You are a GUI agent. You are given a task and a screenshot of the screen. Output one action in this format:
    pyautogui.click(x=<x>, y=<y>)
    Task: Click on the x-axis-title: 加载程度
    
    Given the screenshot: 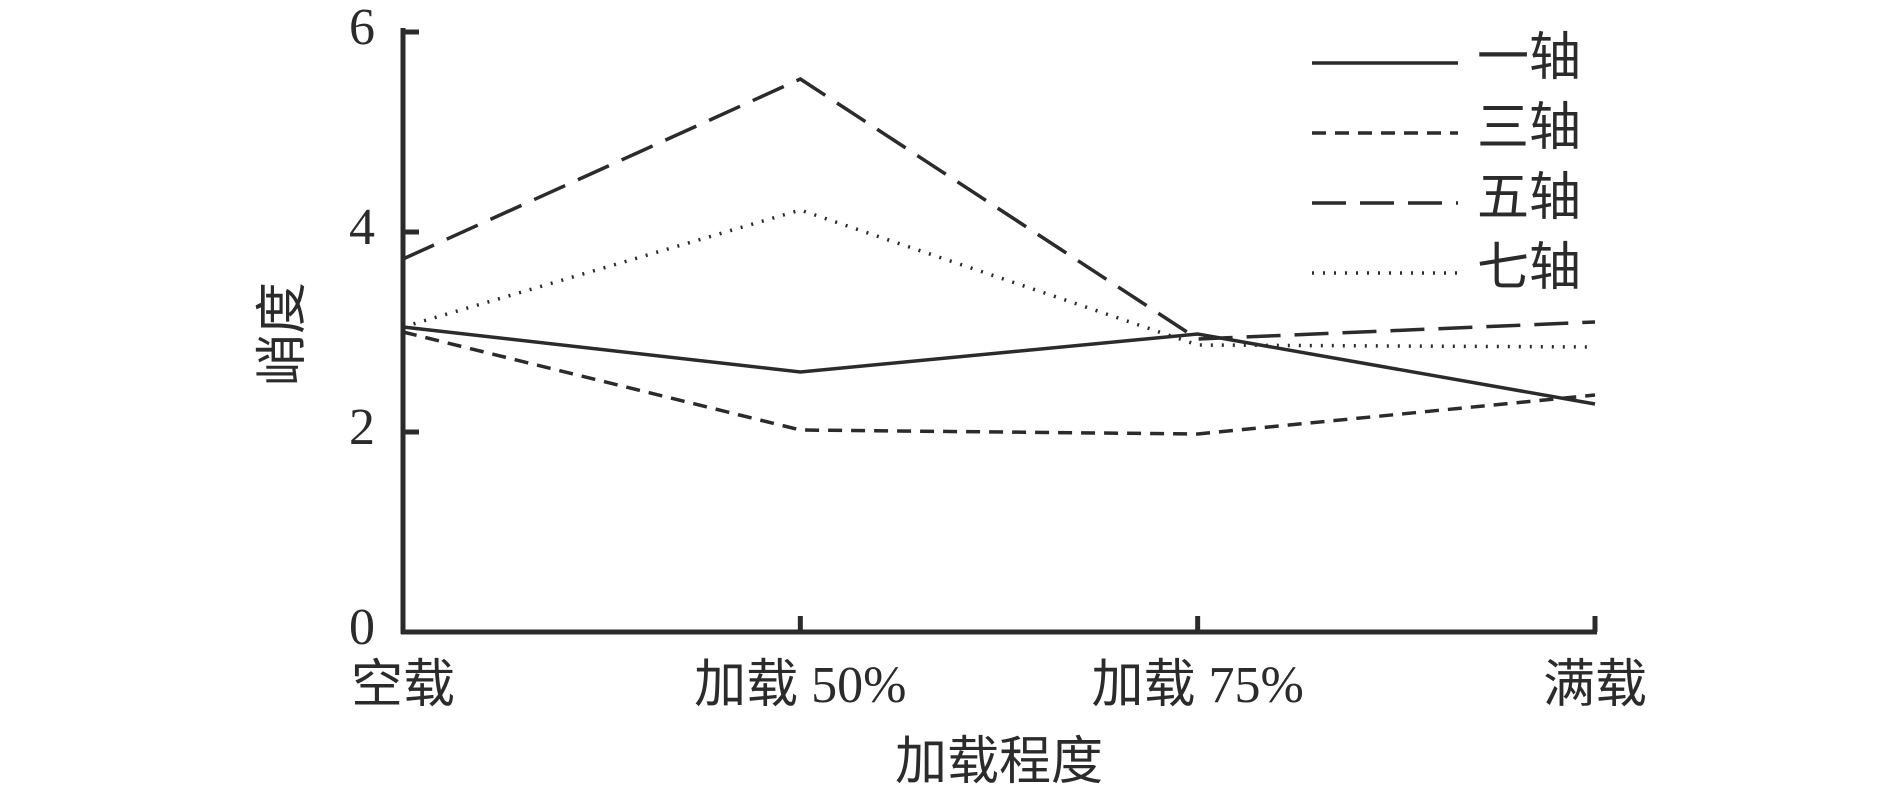 What is the action you would take?
    pyautogui.click(x=999, y=762)
    